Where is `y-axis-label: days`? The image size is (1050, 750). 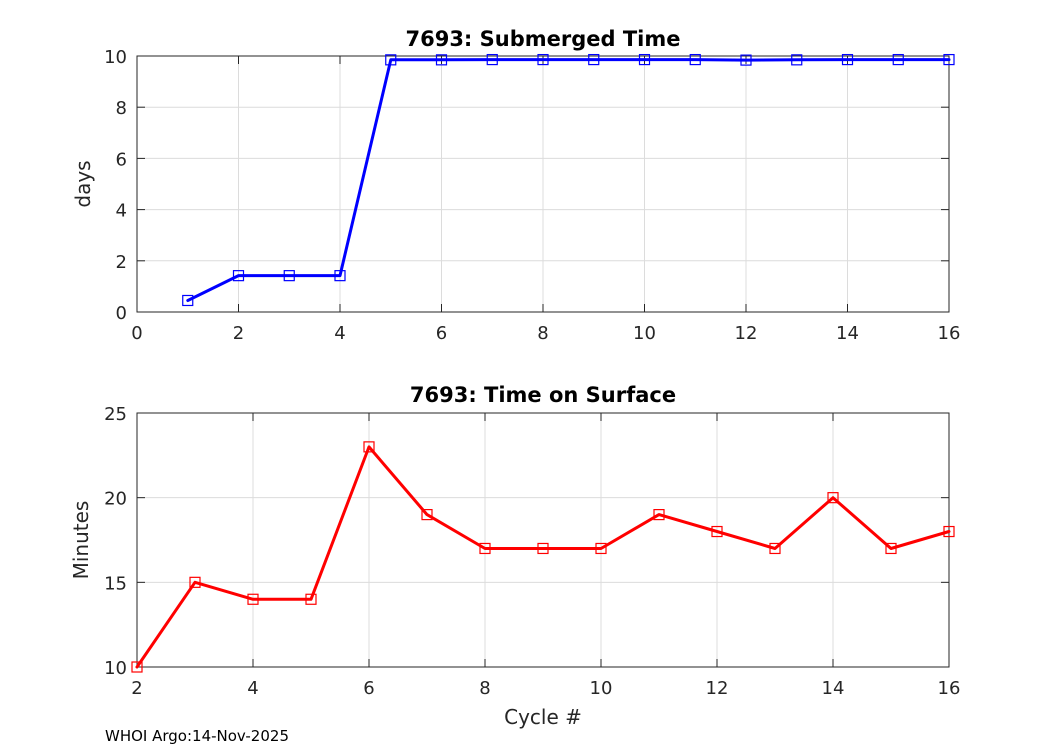 y-axis-label: days is located at coordinates (83, 183).